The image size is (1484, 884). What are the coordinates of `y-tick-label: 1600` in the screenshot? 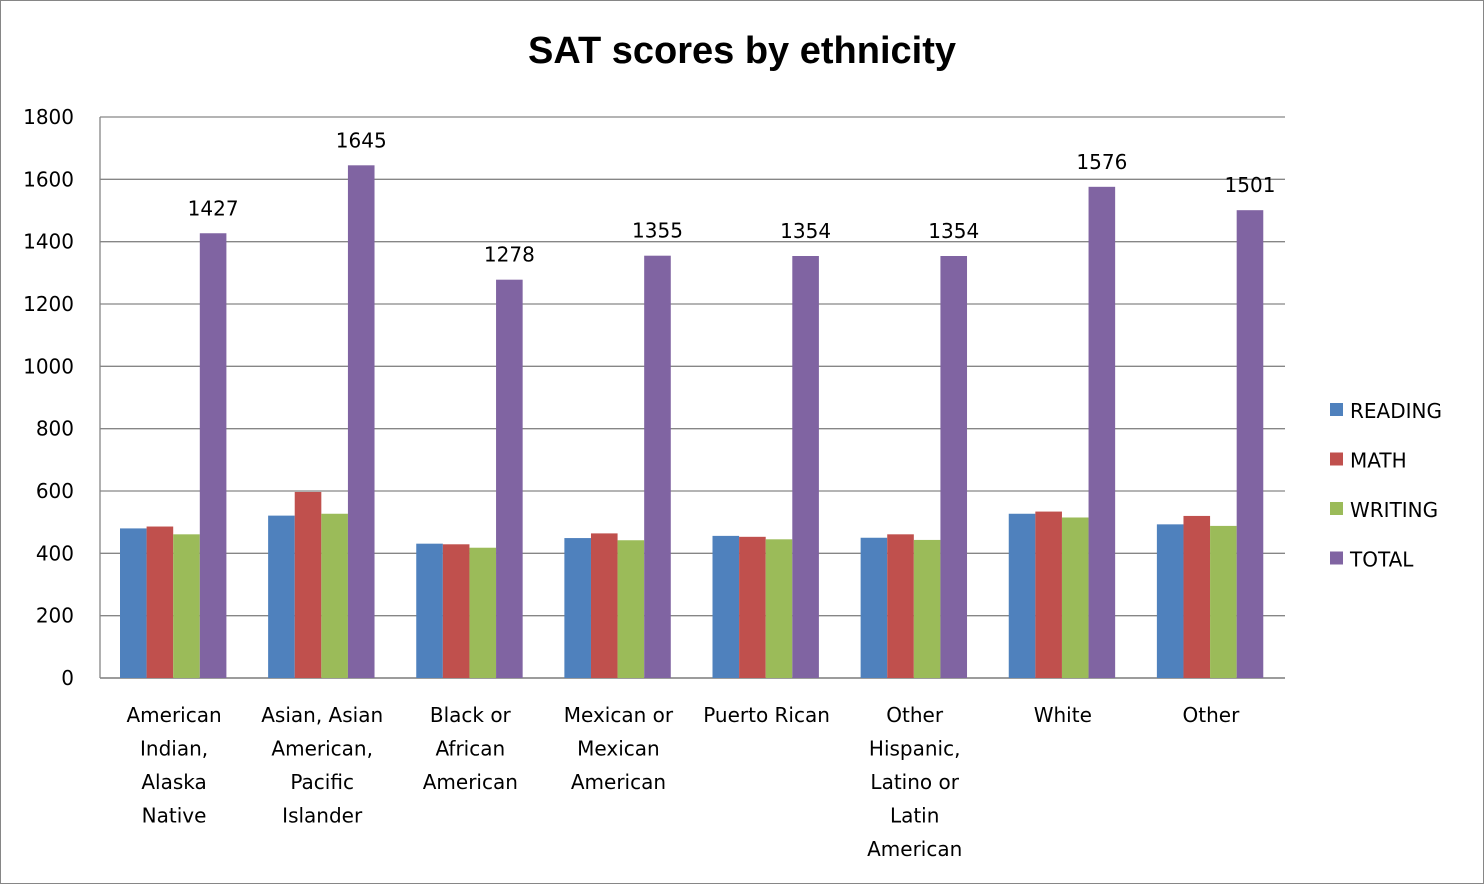 It's located at (48, 179).